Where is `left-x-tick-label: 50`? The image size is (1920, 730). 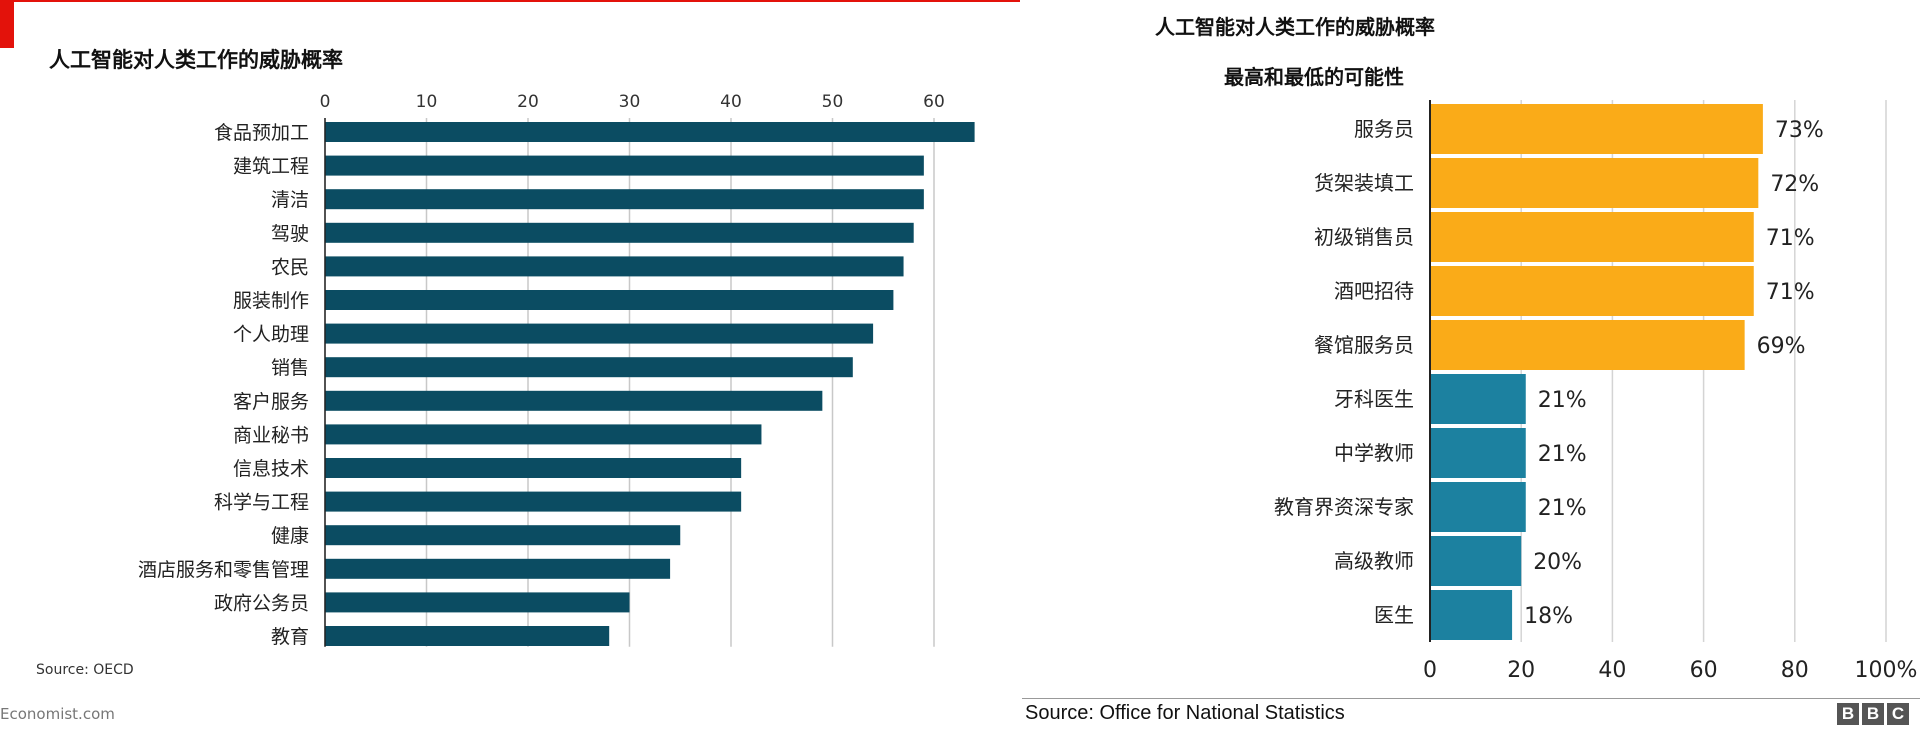
left-x-tick-label: 50 is located at coordinates (833, 102).